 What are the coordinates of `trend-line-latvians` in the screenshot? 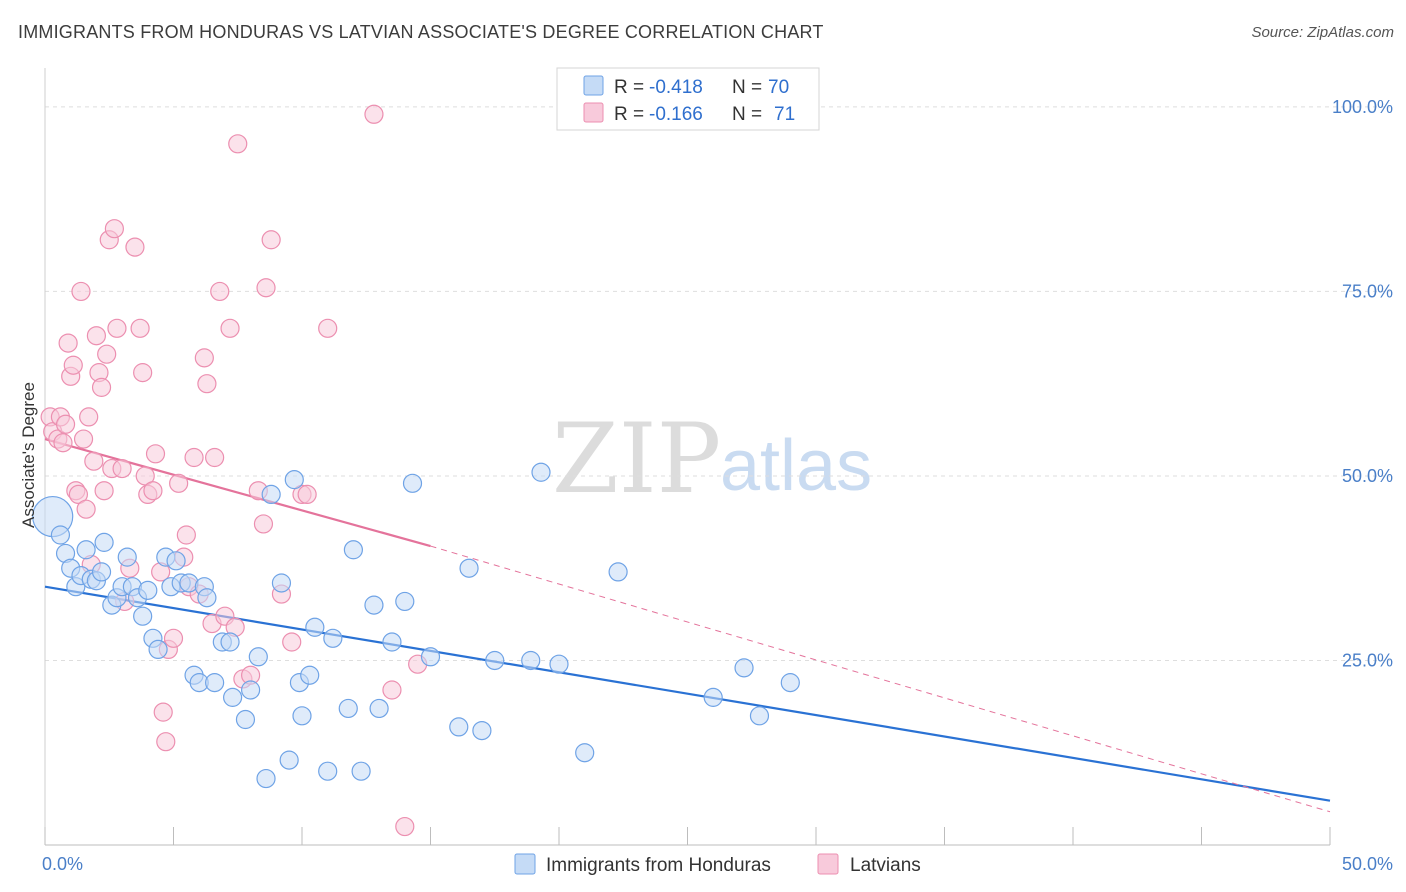 It's located at (237, 492).